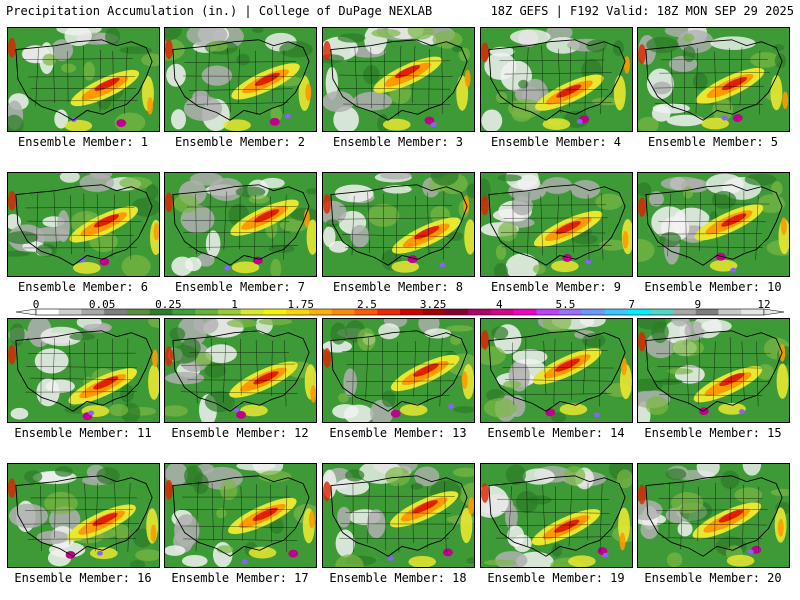 Image resolution: width=800 pixels, height=600 pixels. Describe the element at coordinates (300, 304) in the screenshot. I see `colorbar-tick-label: 1.75` at that location.